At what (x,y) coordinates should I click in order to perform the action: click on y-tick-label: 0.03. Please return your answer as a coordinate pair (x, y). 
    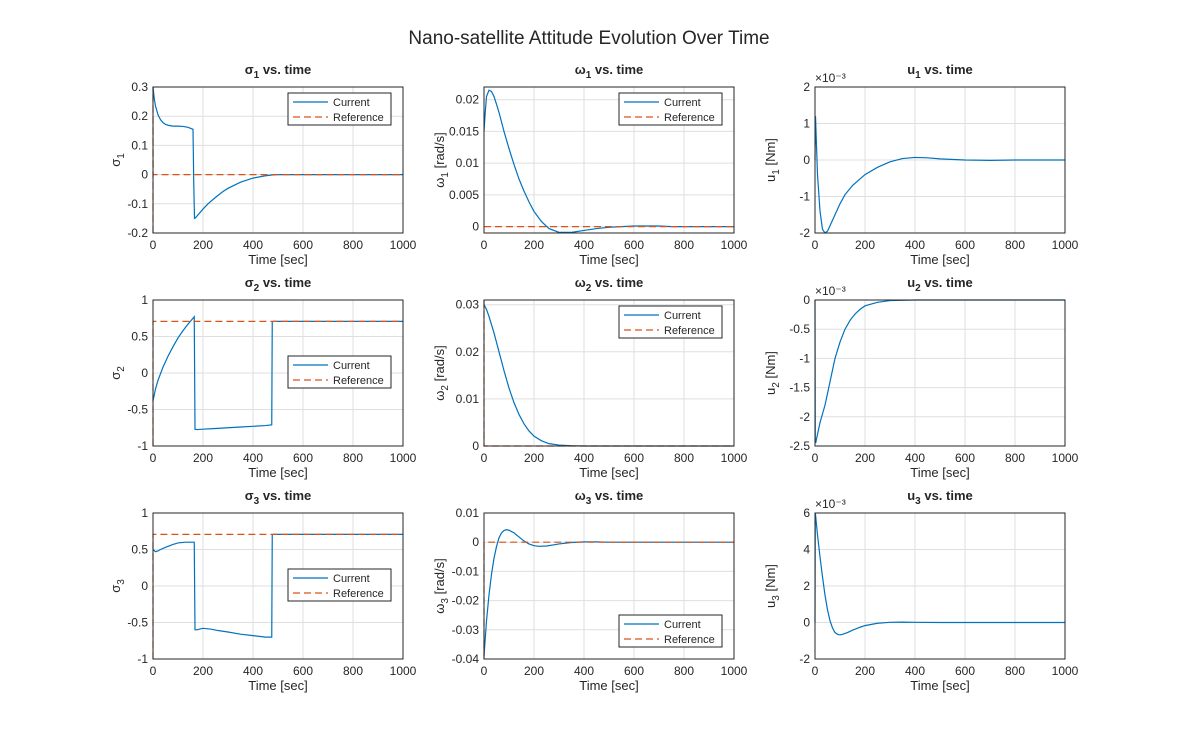
    Looking at the image, I should click on (468, 305).